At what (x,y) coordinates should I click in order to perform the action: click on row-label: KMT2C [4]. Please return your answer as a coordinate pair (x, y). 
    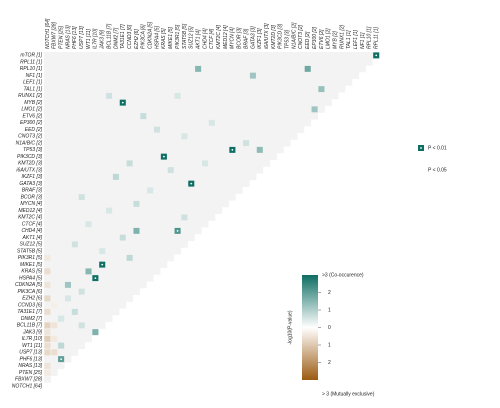
    Looking at the image, I should click on (30, 218).